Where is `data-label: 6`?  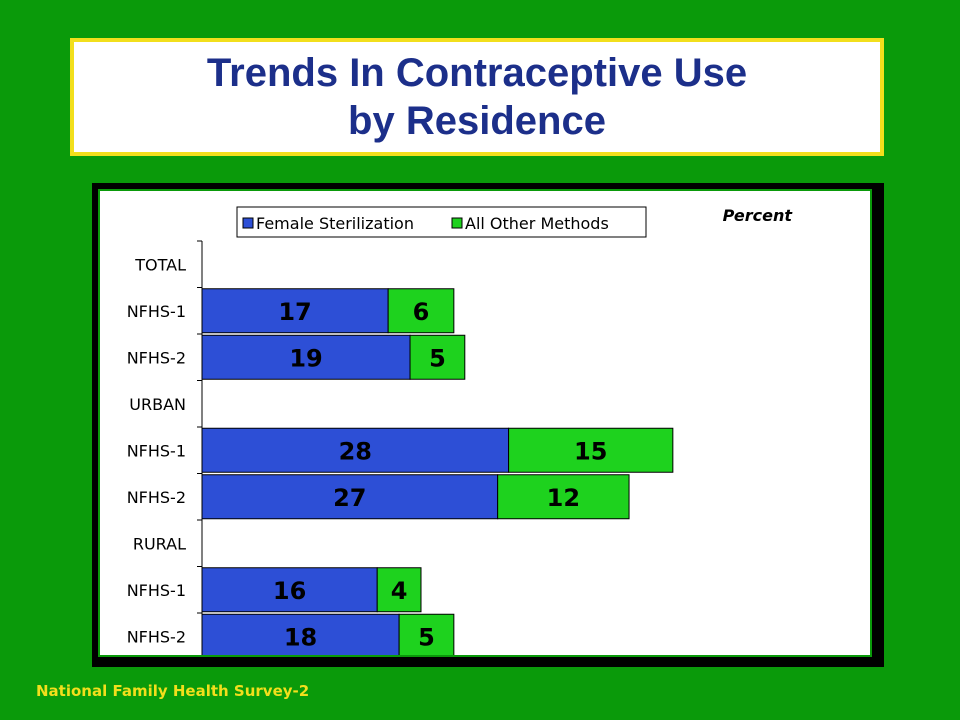
data-label: 6 is located at coordinates (421, 312).